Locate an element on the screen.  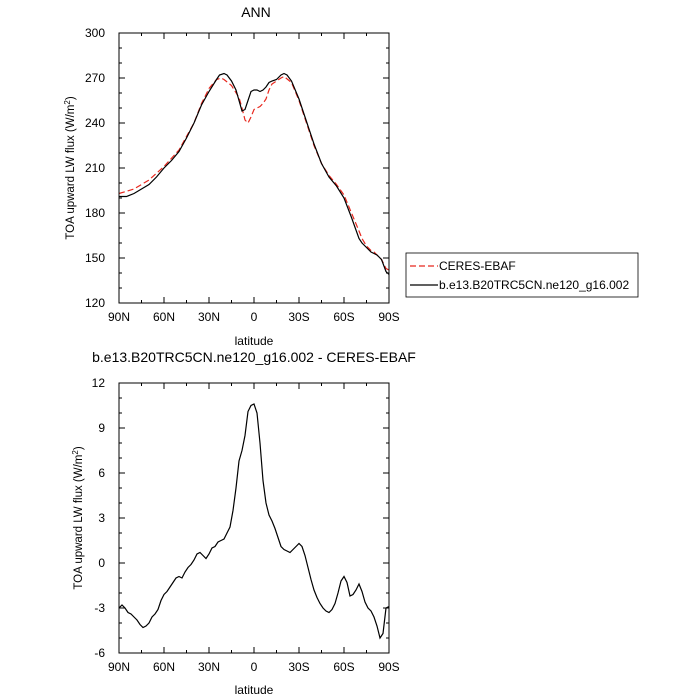
top-x-tick-label: 30N is located at coordinates (209, 317).